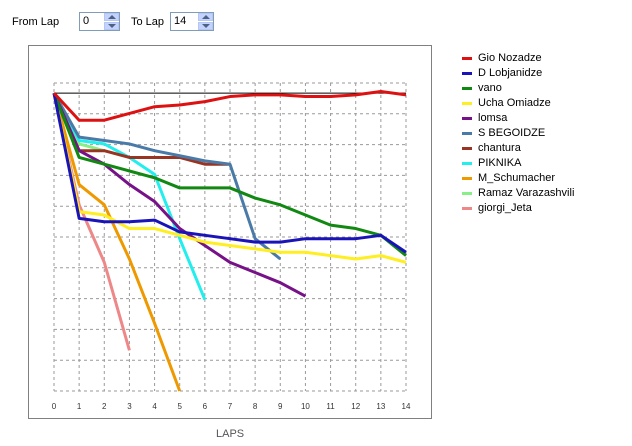  Describe the element at coordinates (141, 129) in the screenshot. I see `series-line-chantura` at that location.